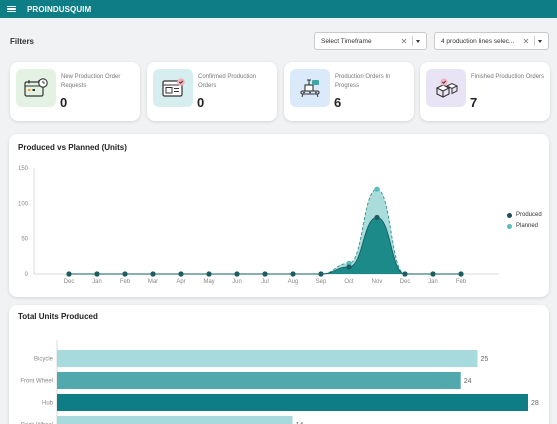 The image size is (557, 424). What do you see at coordinates (446, 88) in the screenshot?
I see `boxes-check-icon` at bounding box center [446, 88].